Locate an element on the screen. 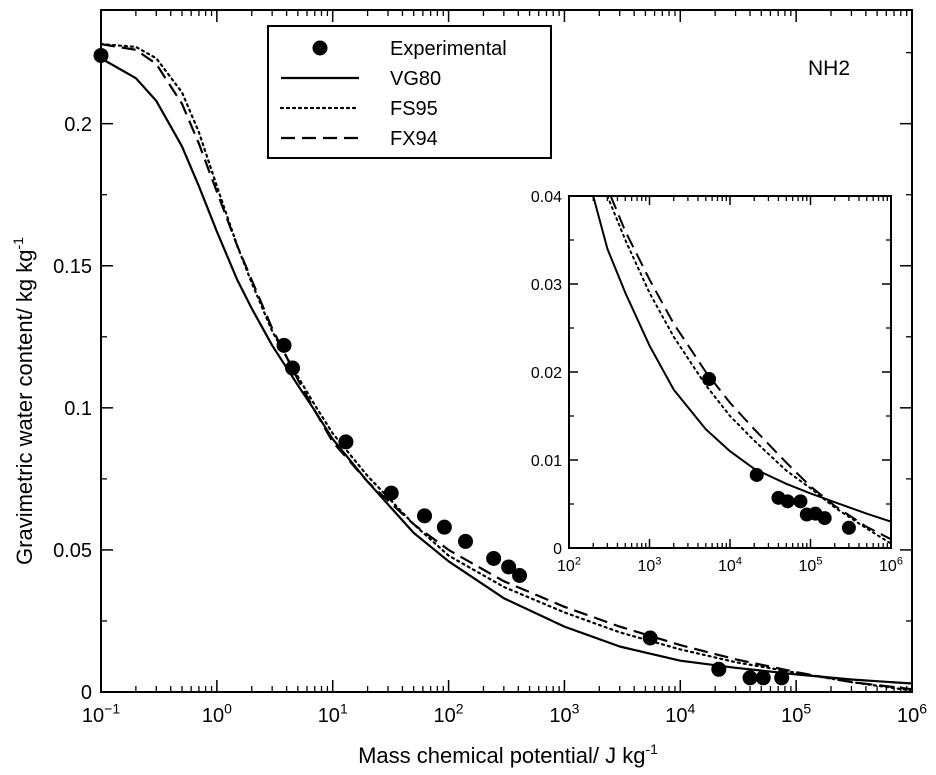 Image resolution: width=936 pixels, height=775 pixels. main-x-tick-exp: 3 is located at coordinates (576, 709).